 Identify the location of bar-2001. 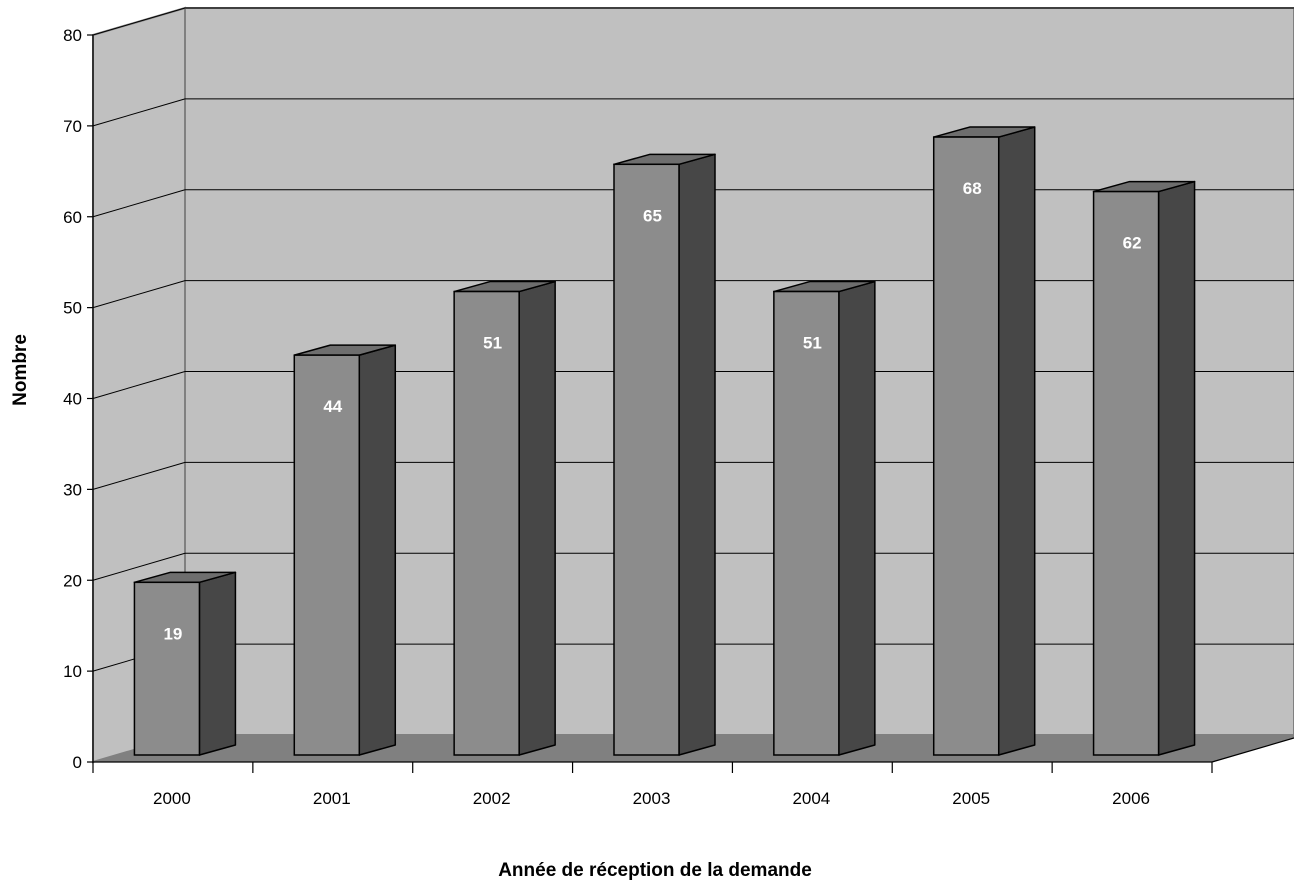
(345, 550).